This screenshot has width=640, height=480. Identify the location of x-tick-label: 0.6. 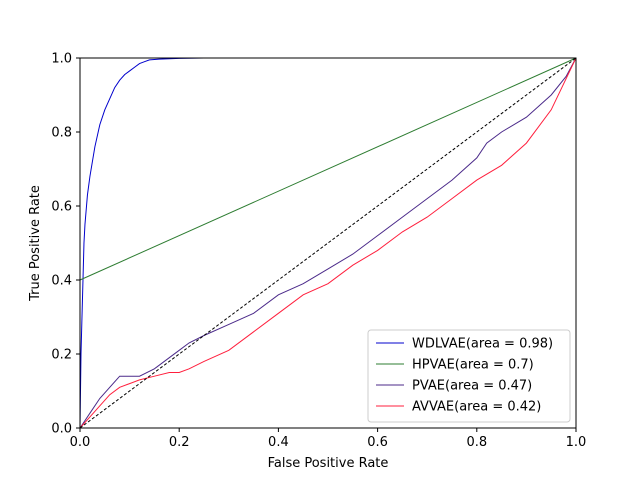
(377, 442).